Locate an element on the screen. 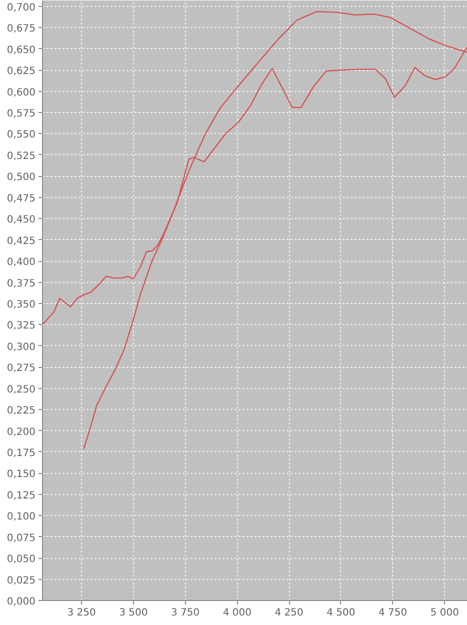 Image resolution: width=467 pixels, height=625 pixels. y-tick-label: 0,050 is located at coordinates (21, 560).